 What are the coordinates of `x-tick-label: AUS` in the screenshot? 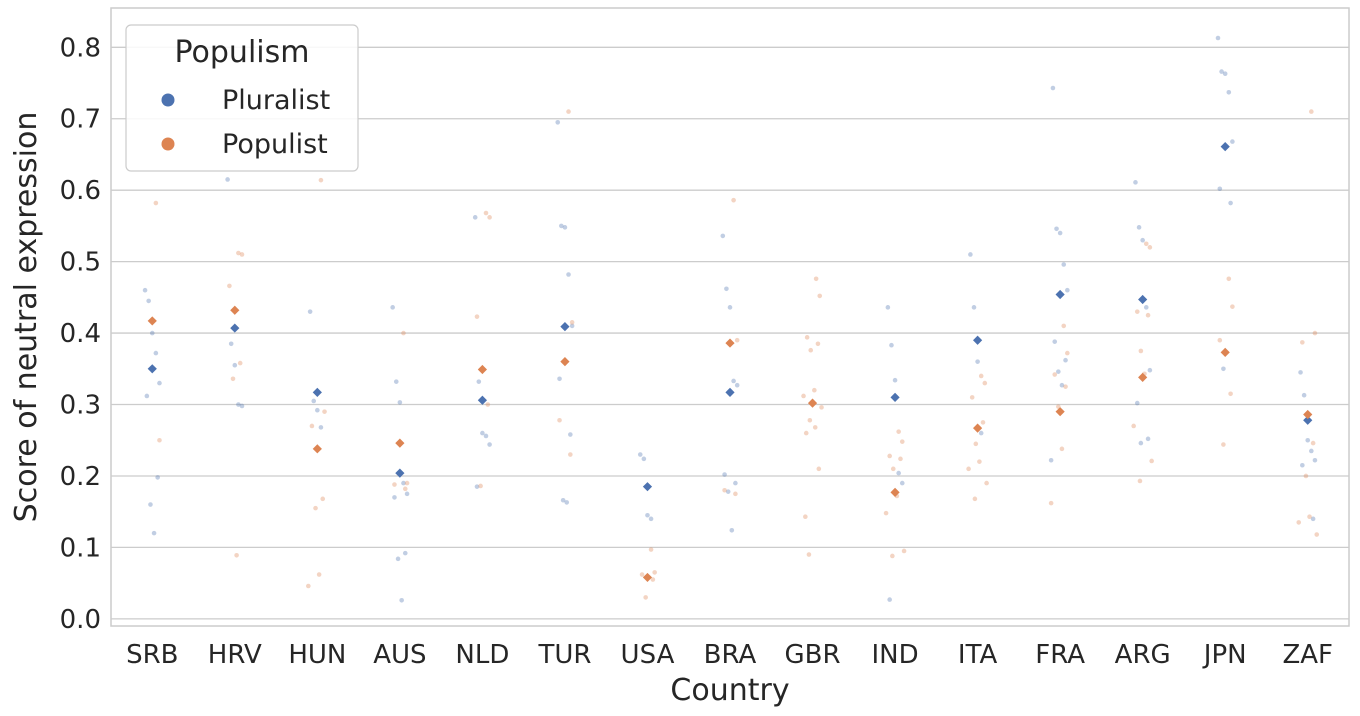 It's located at (399, 655).